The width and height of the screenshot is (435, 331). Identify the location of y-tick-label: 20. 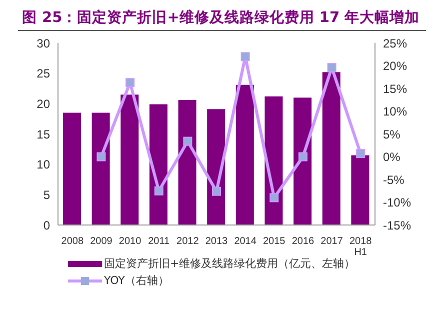
(43, 103).